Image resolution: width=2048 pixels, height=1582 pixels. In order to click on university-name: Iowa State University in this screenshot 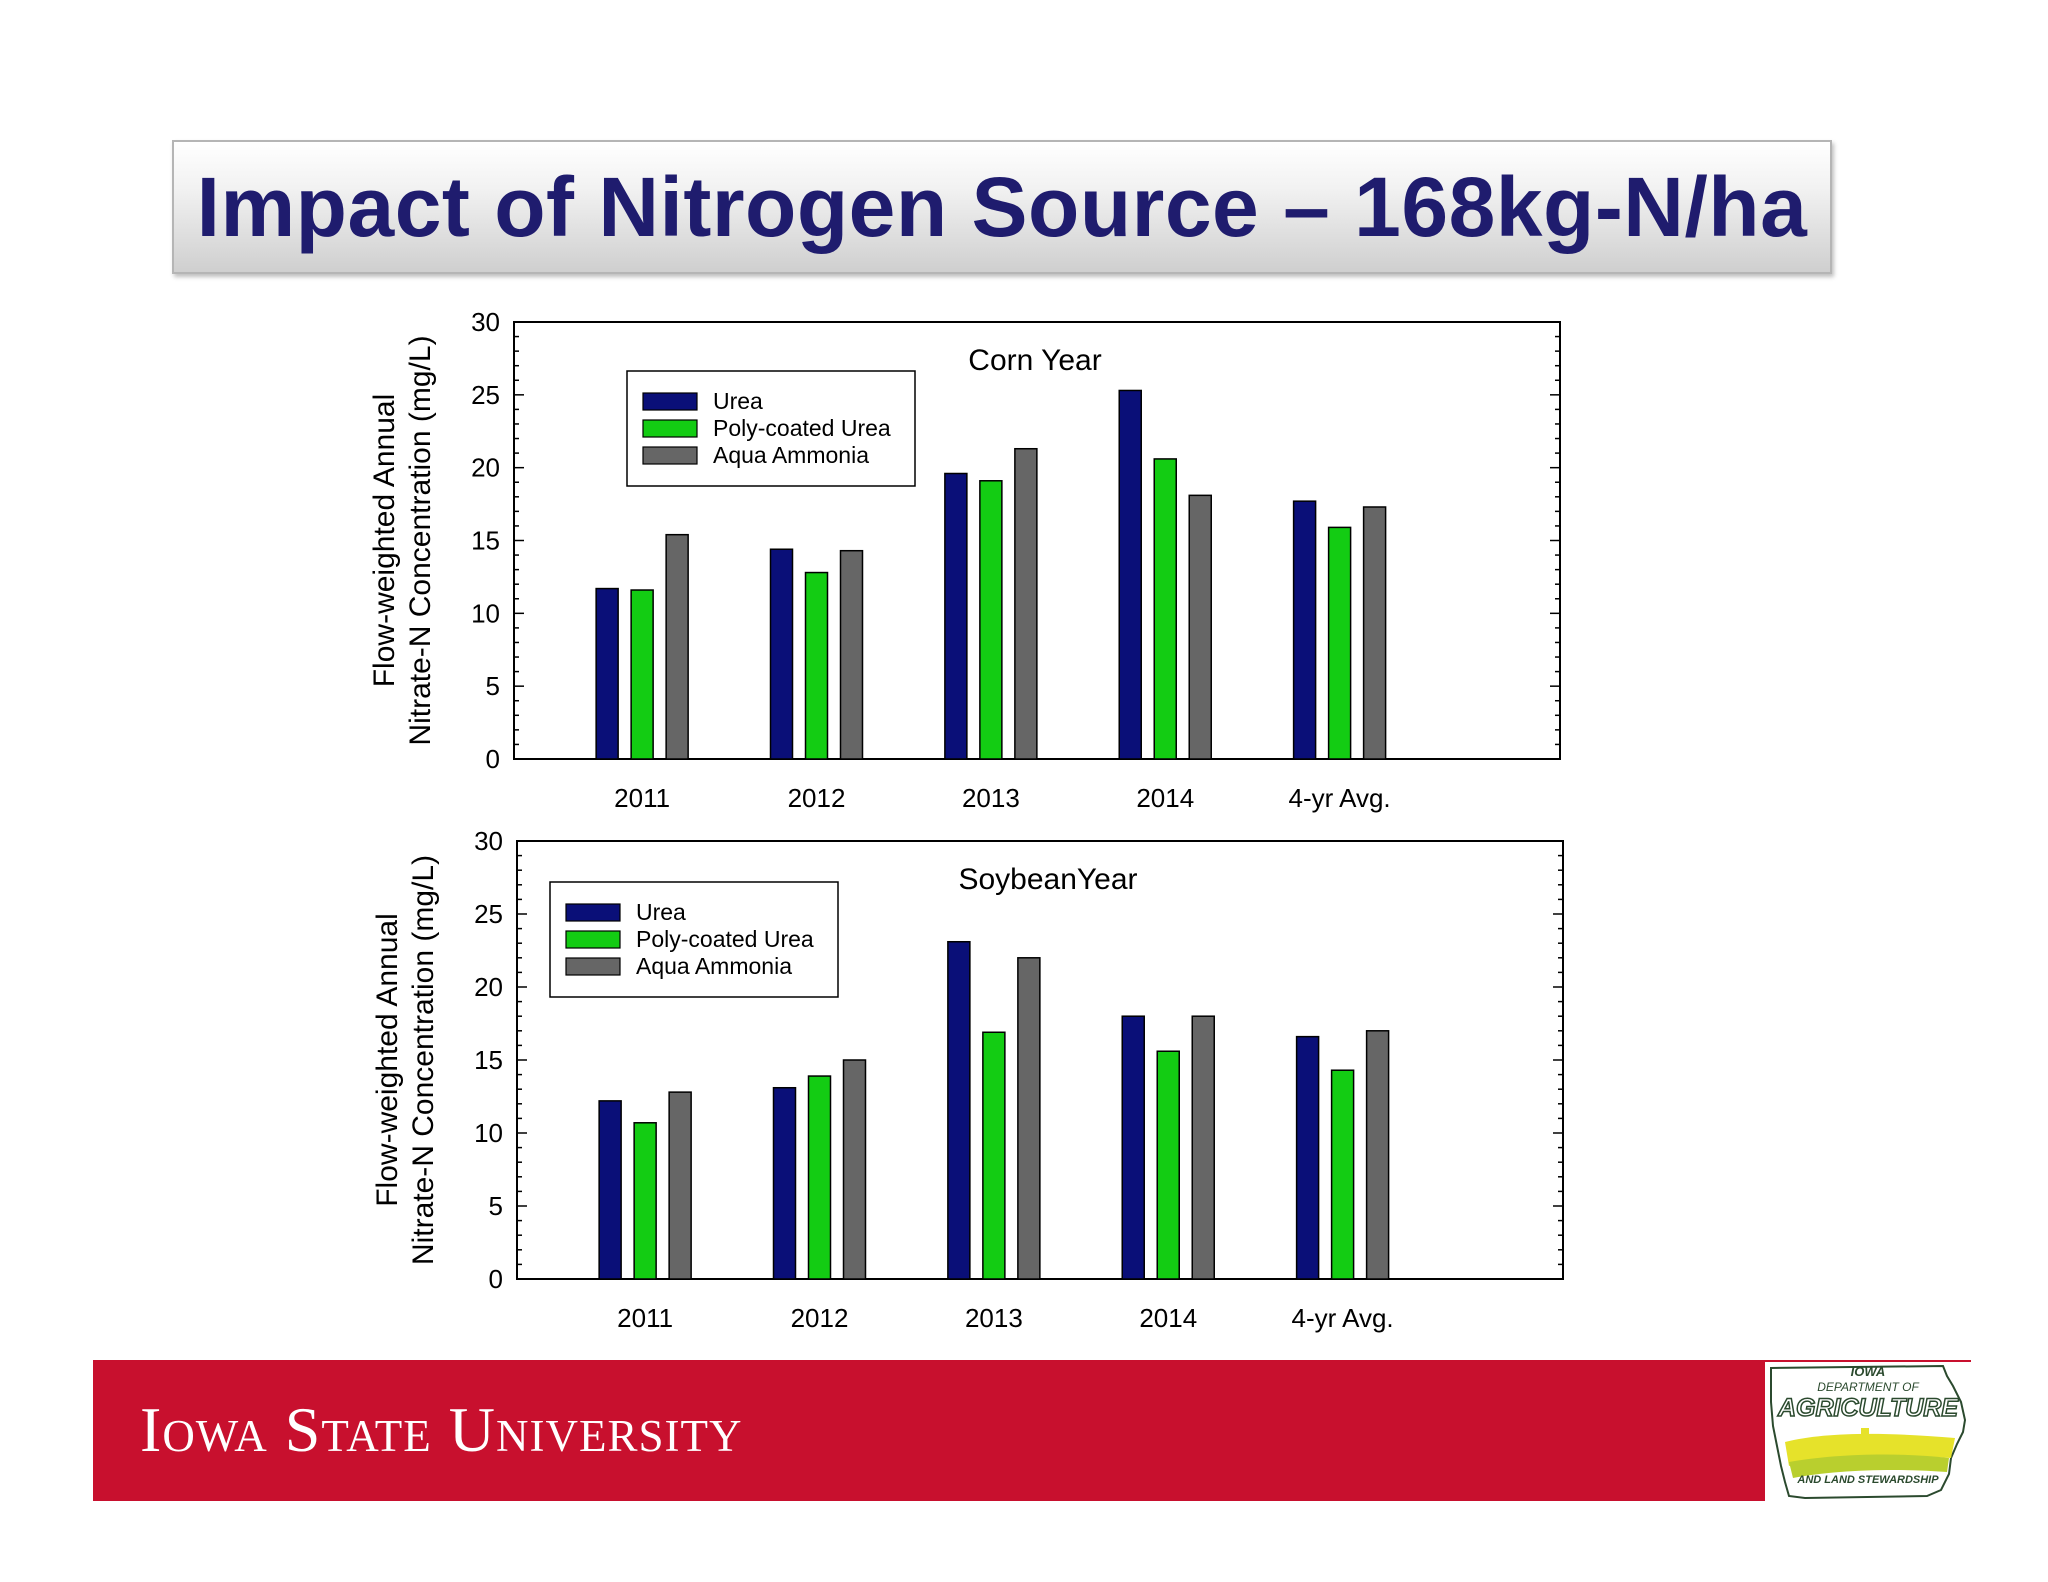, I will do `click(441, 1429)`.